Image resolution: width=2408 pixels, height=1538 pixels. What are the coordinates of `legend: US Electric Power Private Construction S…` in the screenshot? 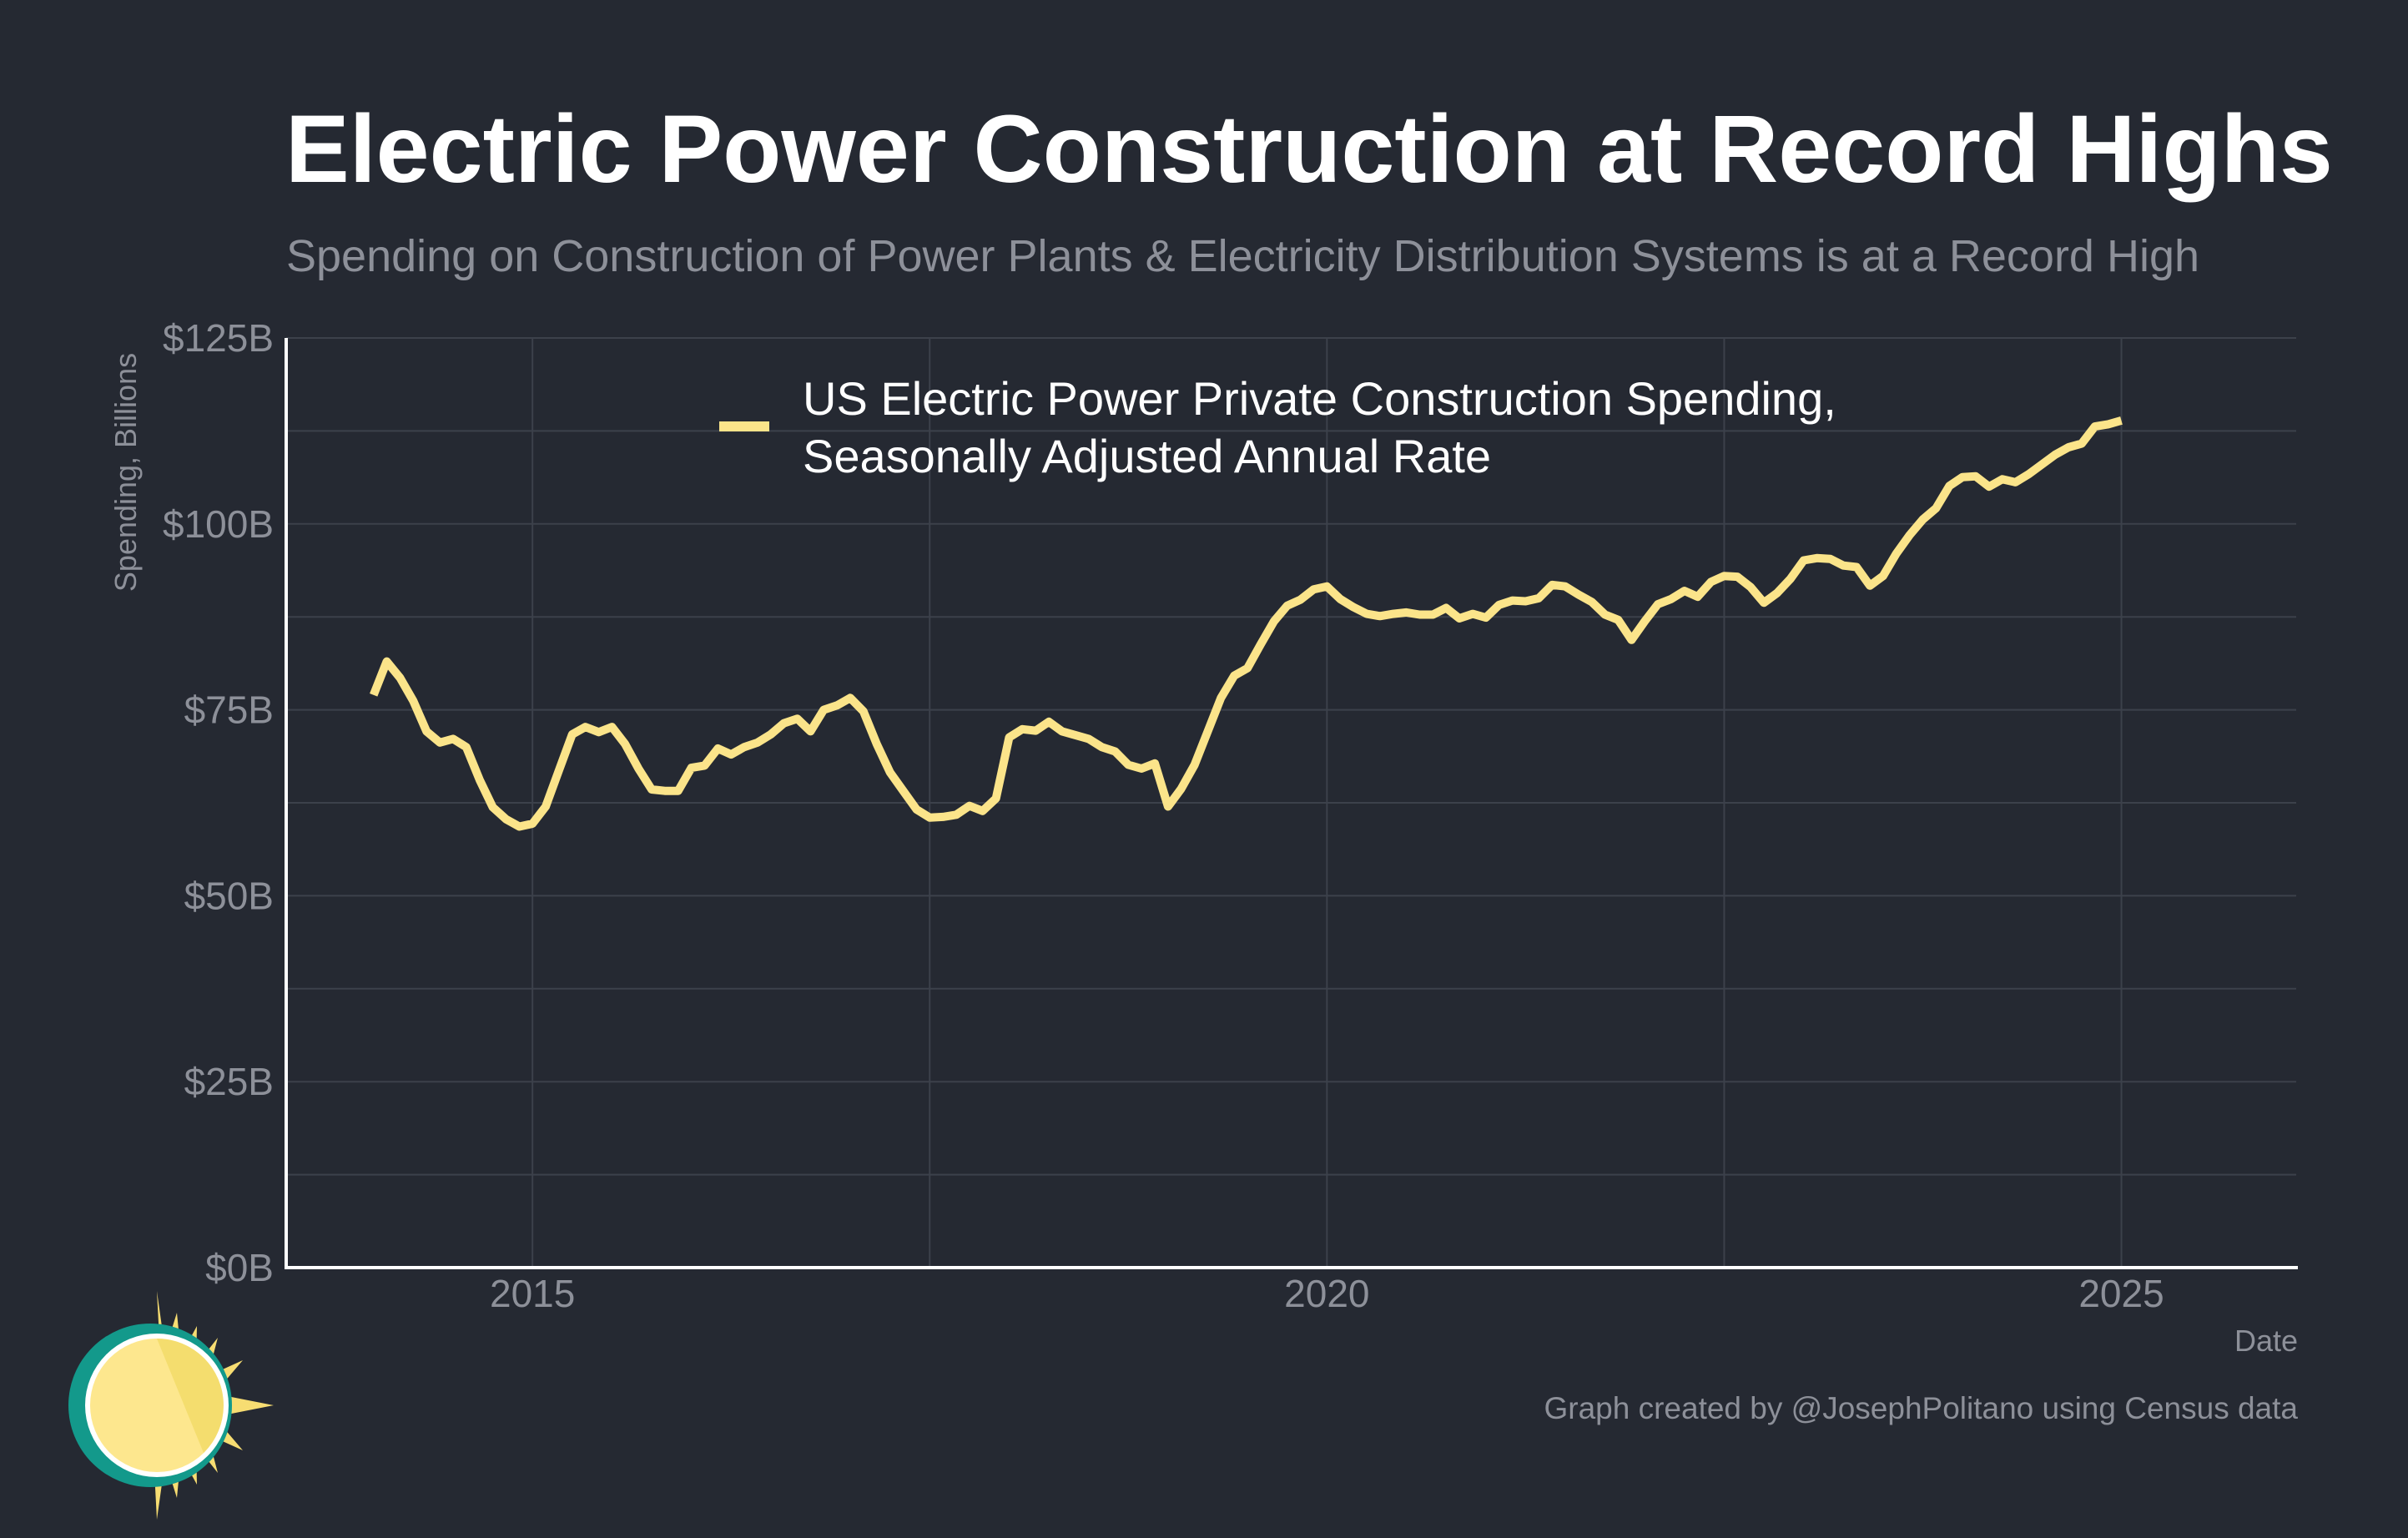 It's located at (1277, 427).